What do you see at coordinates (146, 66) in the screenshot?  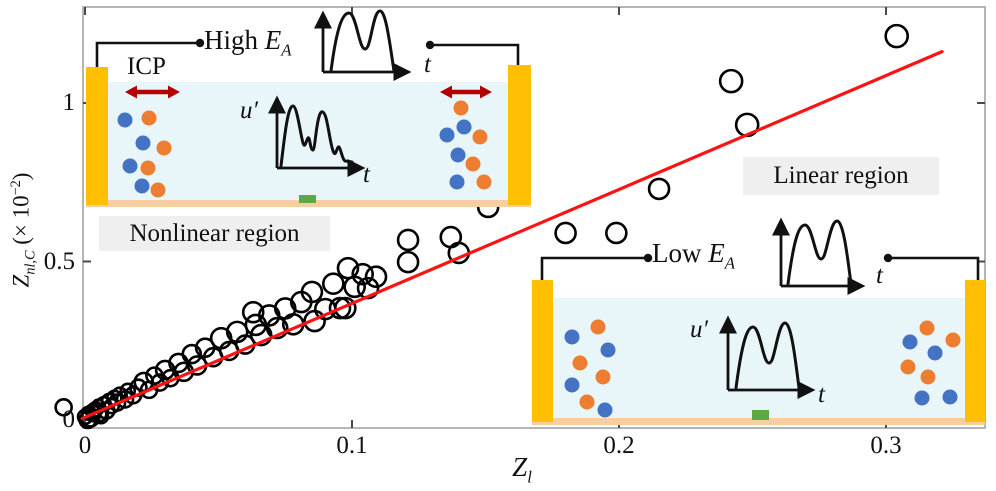 I see `icp-label: ICP` at bounding box center [146, 66].